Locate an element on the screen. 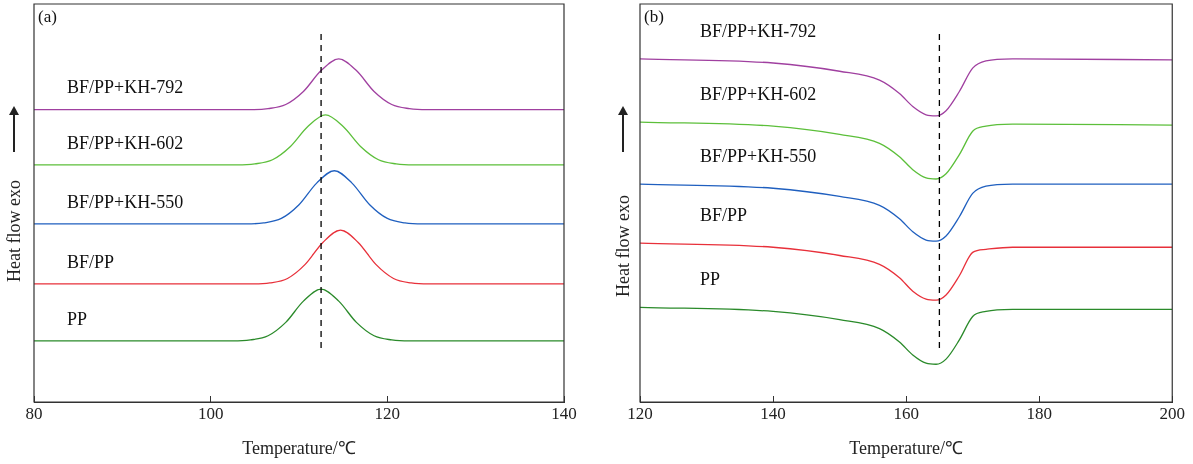 Image resolution: width=1193 pixels, height=464 pixels. x-tick-label: 160 is located at coordinates (906, 413).